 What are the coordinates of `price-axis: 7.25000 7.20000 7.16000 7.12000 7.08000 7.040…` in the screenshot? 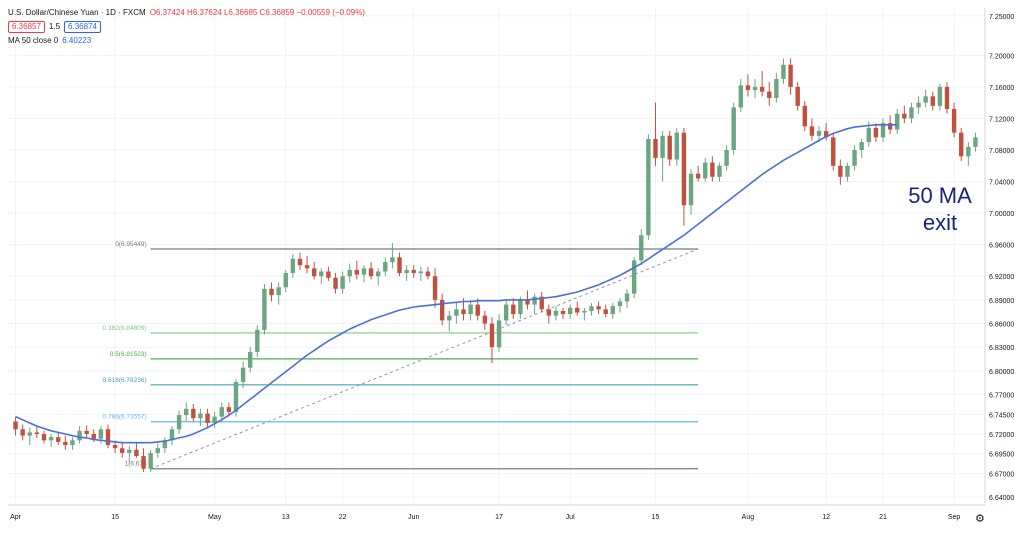 It's located at (999, 256).